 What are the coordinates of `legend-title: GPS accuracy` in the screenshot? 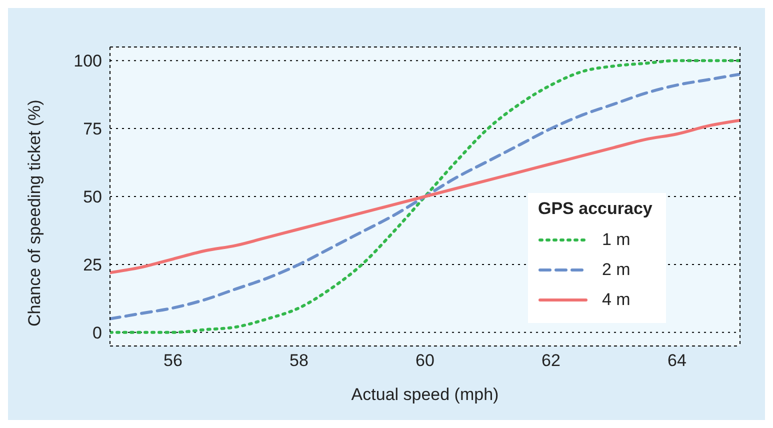 It's located at (595, 209).